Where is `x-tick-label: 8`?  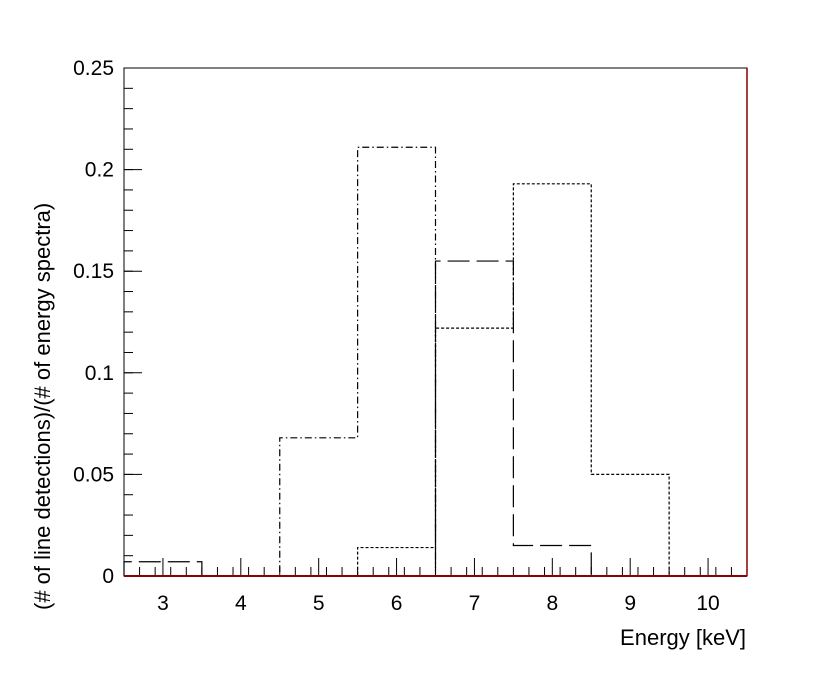
x-tick-label: 8 is located at coordinates (552, 603).